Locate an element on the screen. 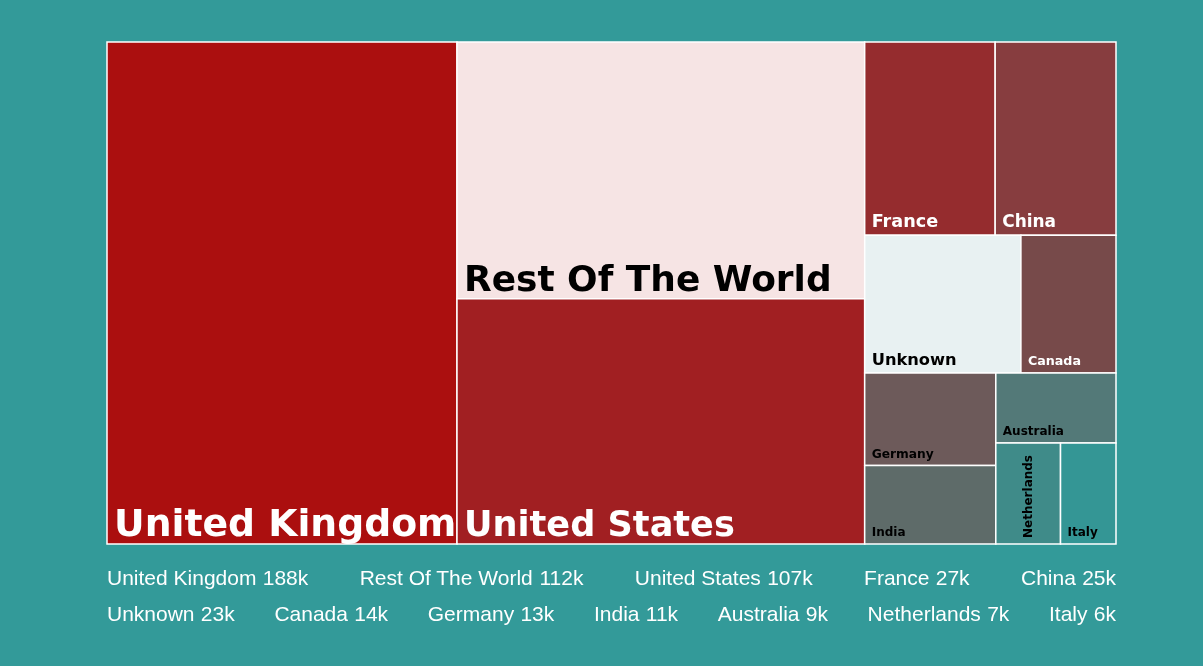 This screenshot has height=666, width=1203. data-label: 25k is located at coordinates (1099, 577).